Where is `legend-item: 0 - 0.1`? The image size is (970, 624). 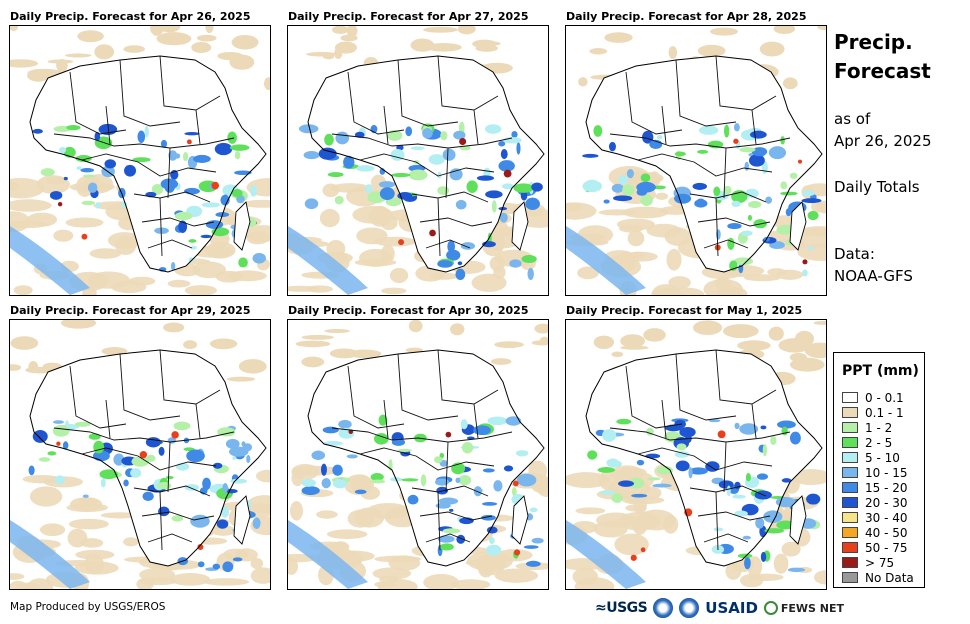
legend-item: 0 - 0.1 is located at coordinates (873, 397).